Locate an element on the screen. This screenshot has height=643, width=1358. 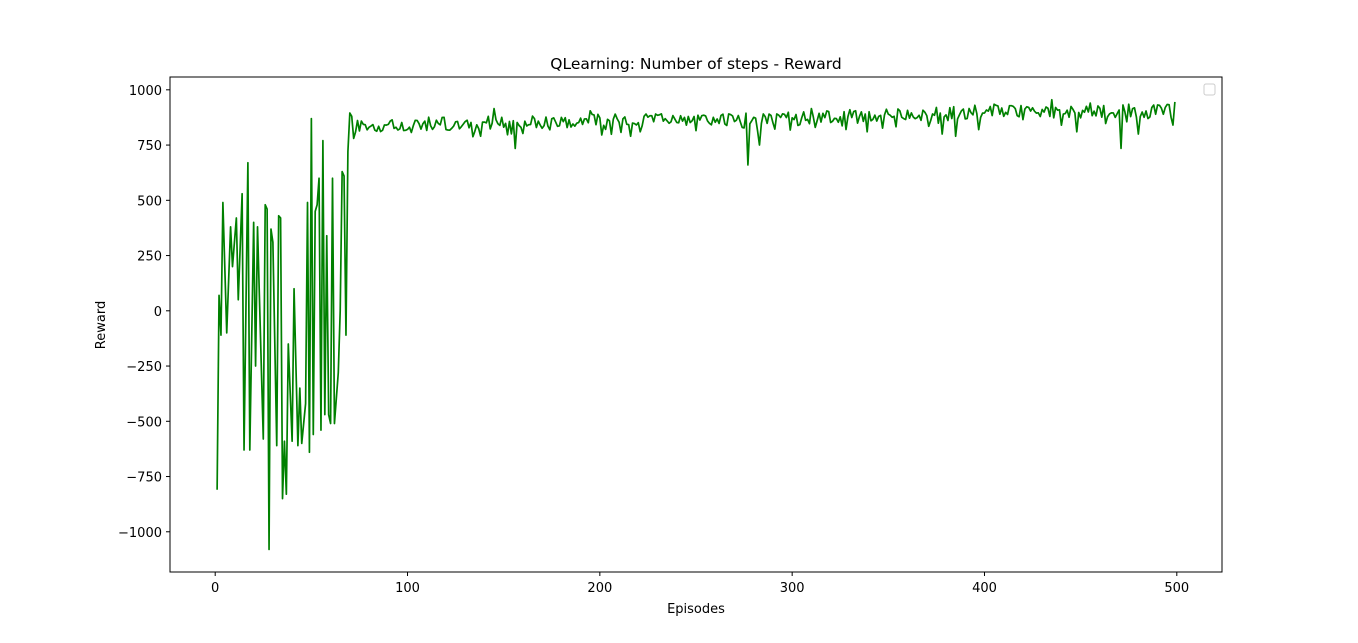
y-tick-label: 0 is located at coordinates (158, 312).